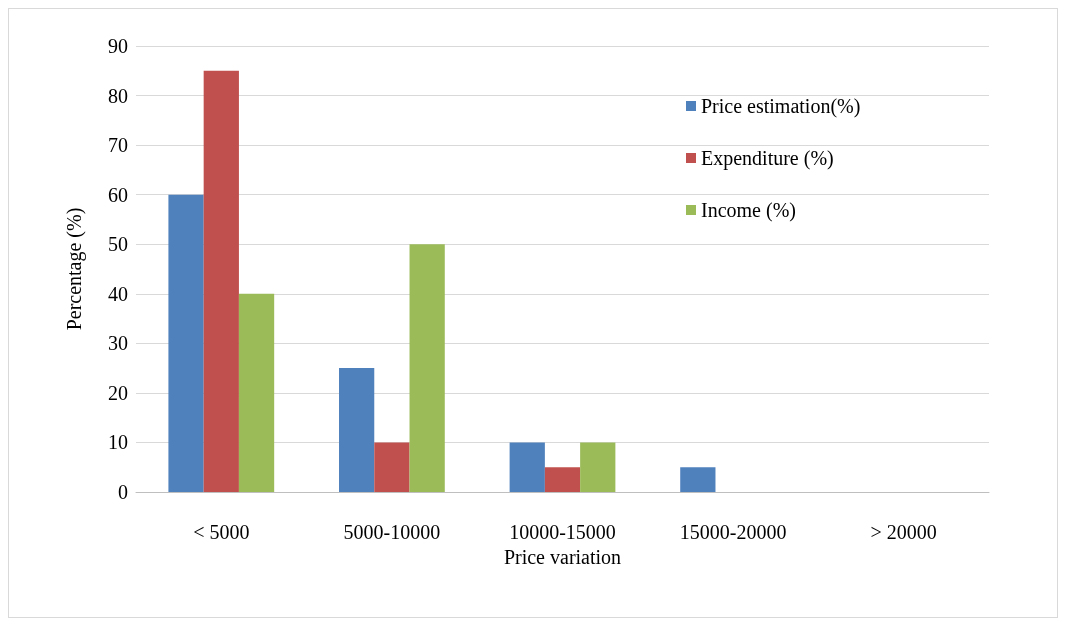 This screenshot has width=1068, height=627. I want to click on y-tick-label: 50, so click(118, 244).